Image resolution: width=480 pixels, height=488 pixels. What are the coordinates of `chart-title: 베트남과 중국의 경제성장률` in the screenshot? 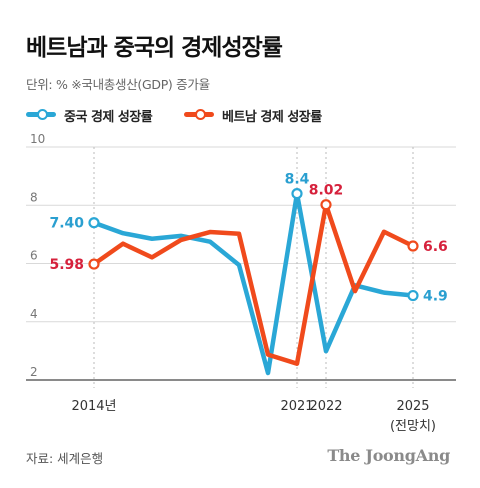 It's located at (154, 48).